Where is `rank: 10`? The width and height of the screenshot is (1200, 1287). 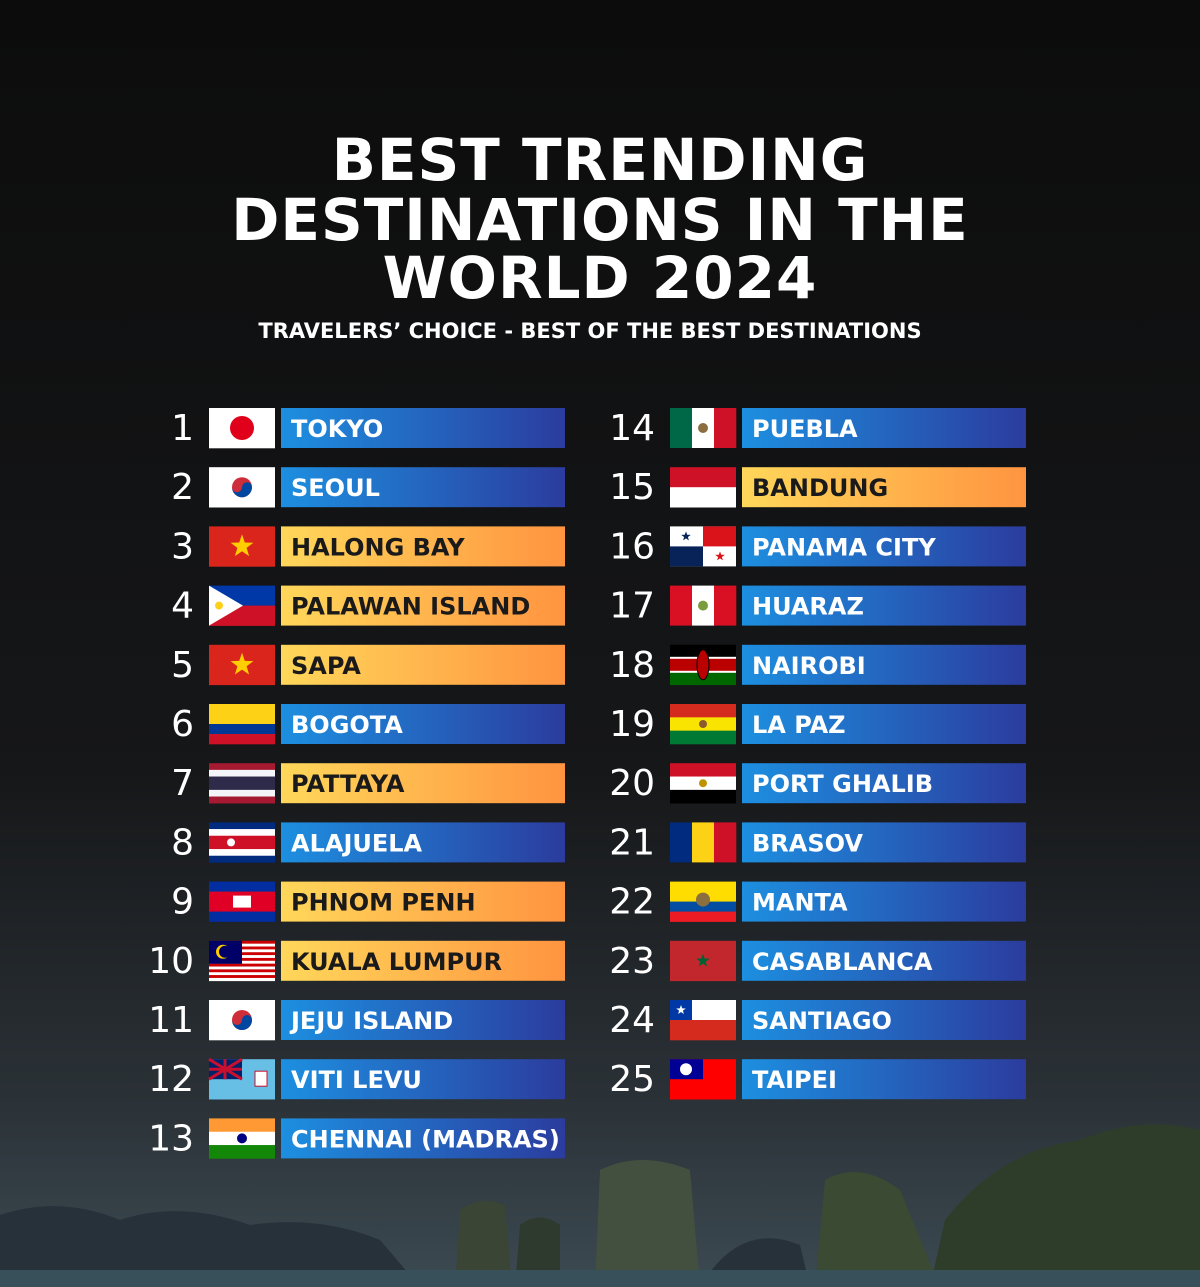
rank: 10 is located at coordinates (171, 961).